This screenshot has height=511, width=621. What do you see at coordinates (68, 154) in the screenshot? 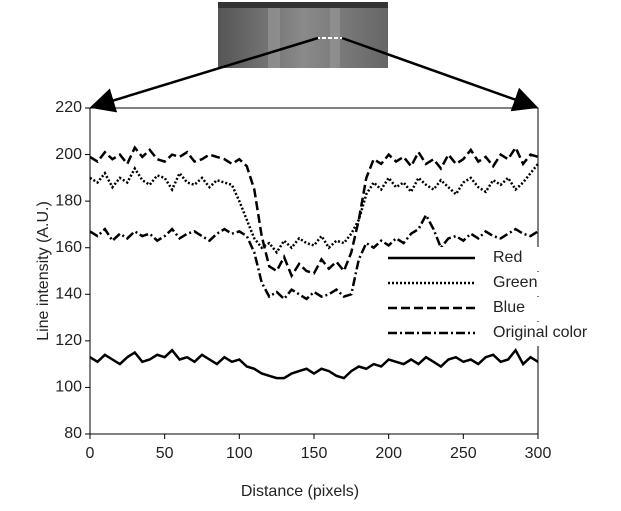
I see `y-tick-label: 200` at bounding box center [68, 154].